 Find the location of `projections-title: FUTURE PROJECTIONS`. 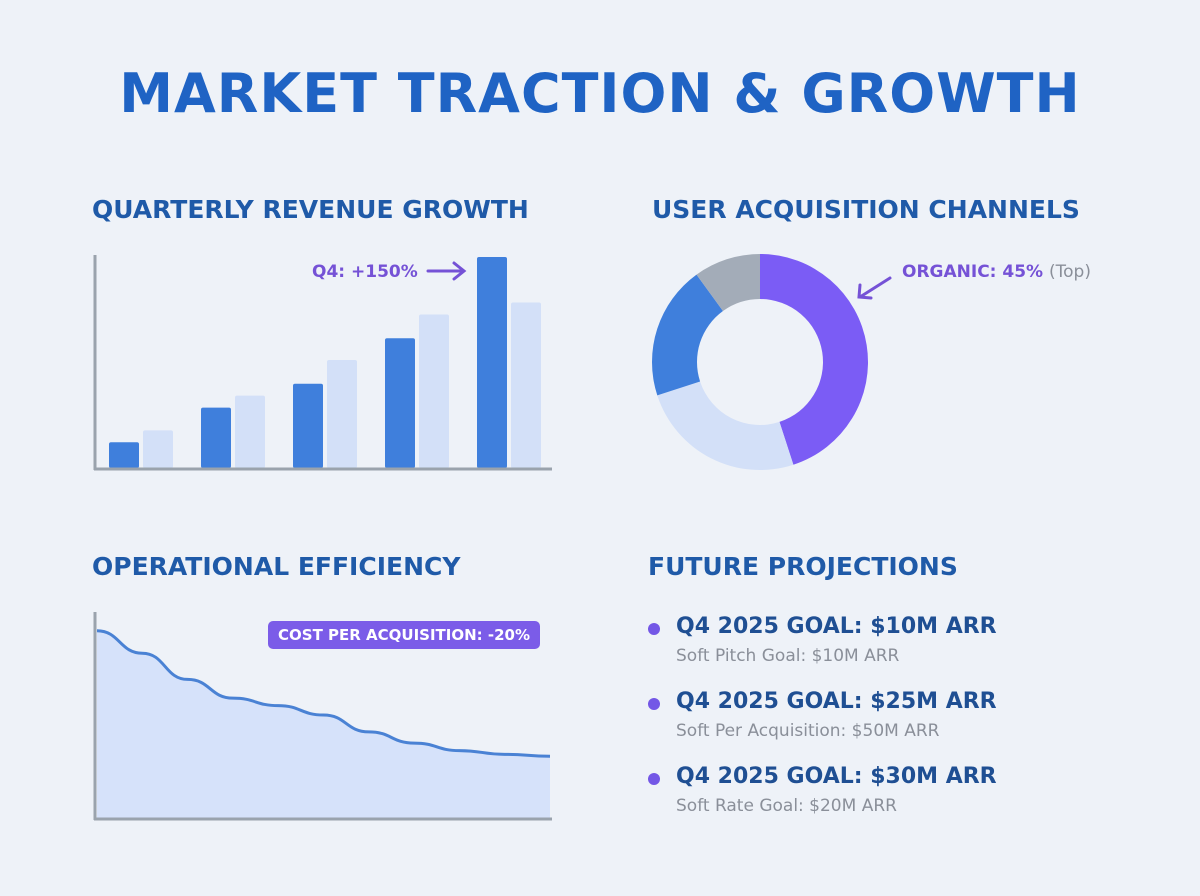

projections-title: FUTURE PROJECTIONS is located at coordinates (803, 566).